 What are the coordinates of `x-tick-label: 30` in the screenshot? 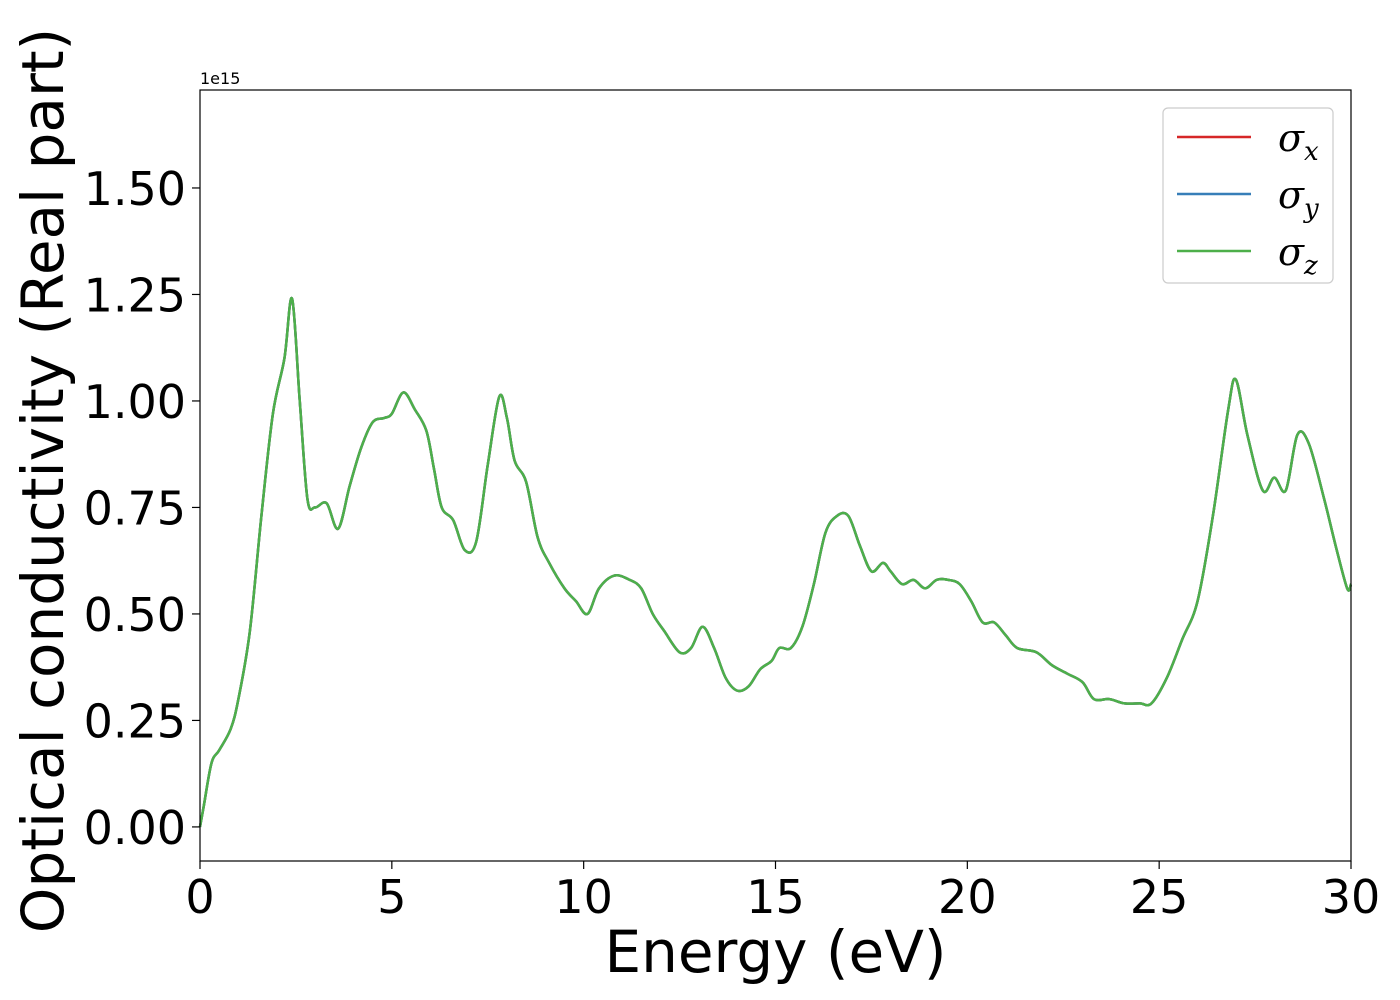 It's located at (1351, 897).